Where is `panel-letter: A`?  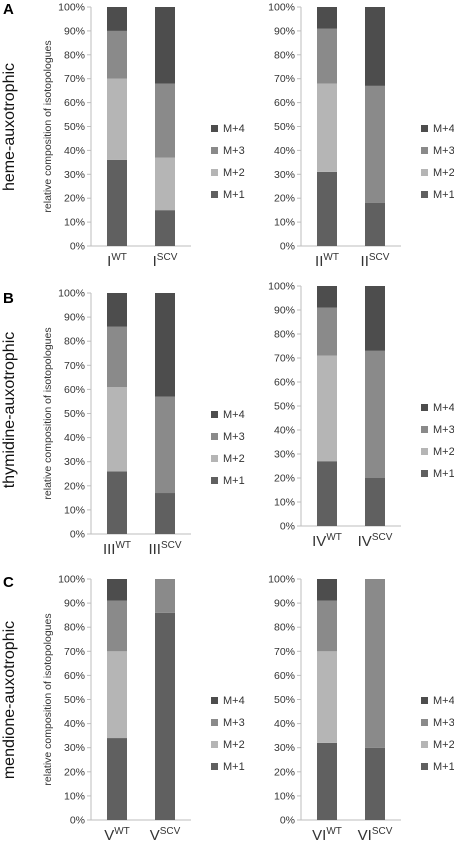
panel-letter: A is located at coordinates (8, 9).